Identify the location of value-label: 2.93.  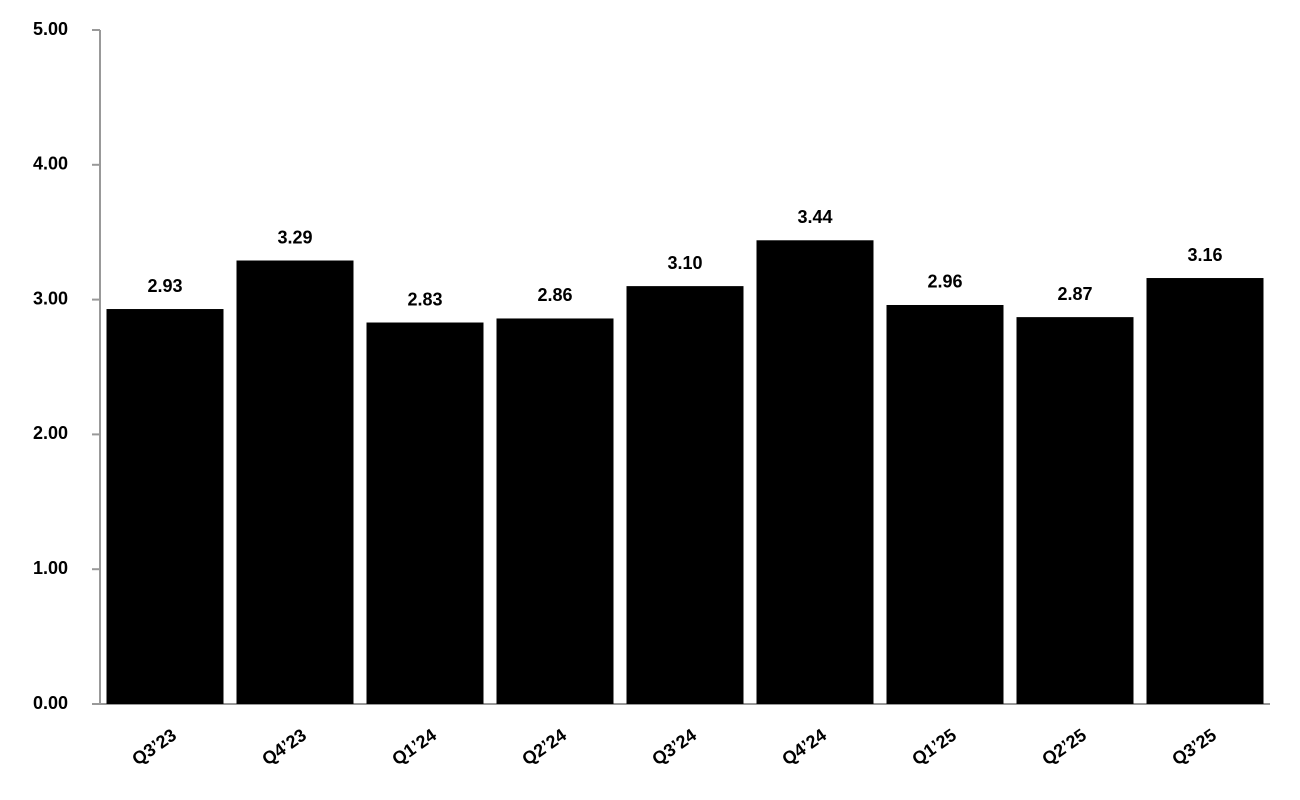
(164, 286).